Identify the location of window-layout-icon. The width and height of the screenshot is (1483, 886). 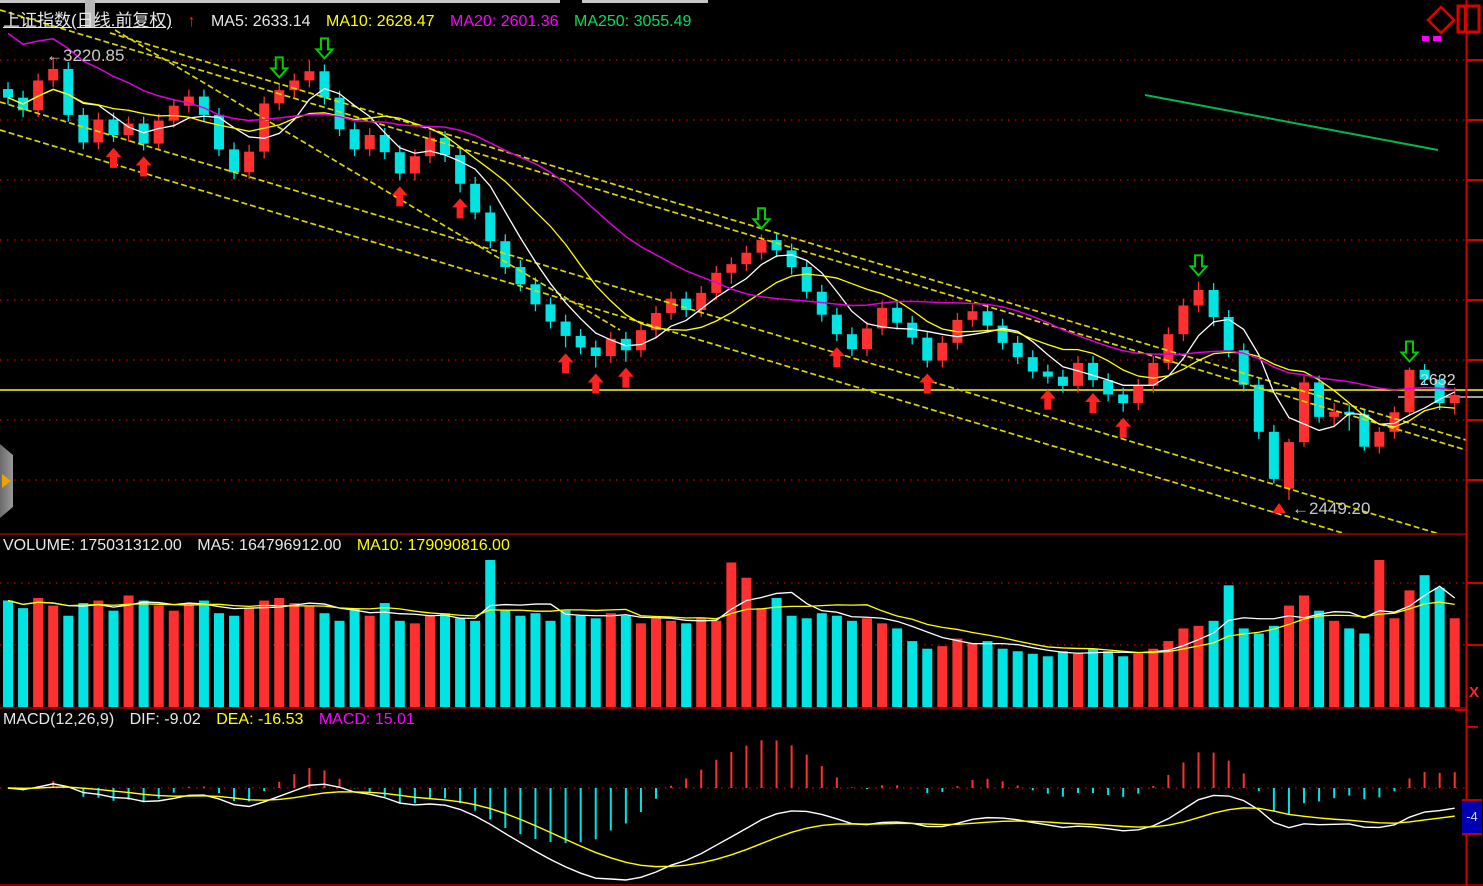
(1468, 19).